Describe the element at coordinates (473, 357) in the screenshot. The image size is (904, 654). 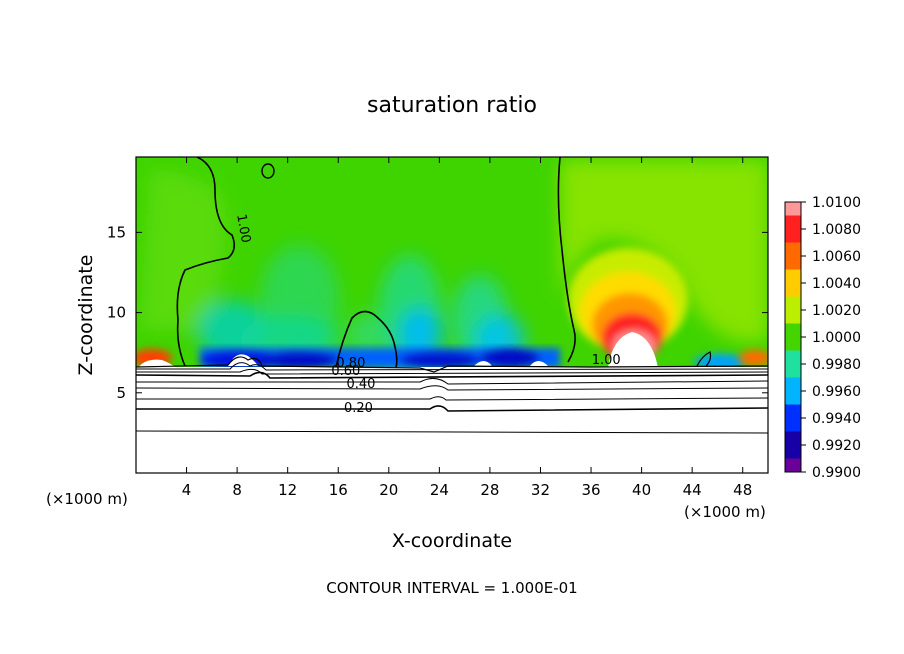
I see `field-low-band` at that location.